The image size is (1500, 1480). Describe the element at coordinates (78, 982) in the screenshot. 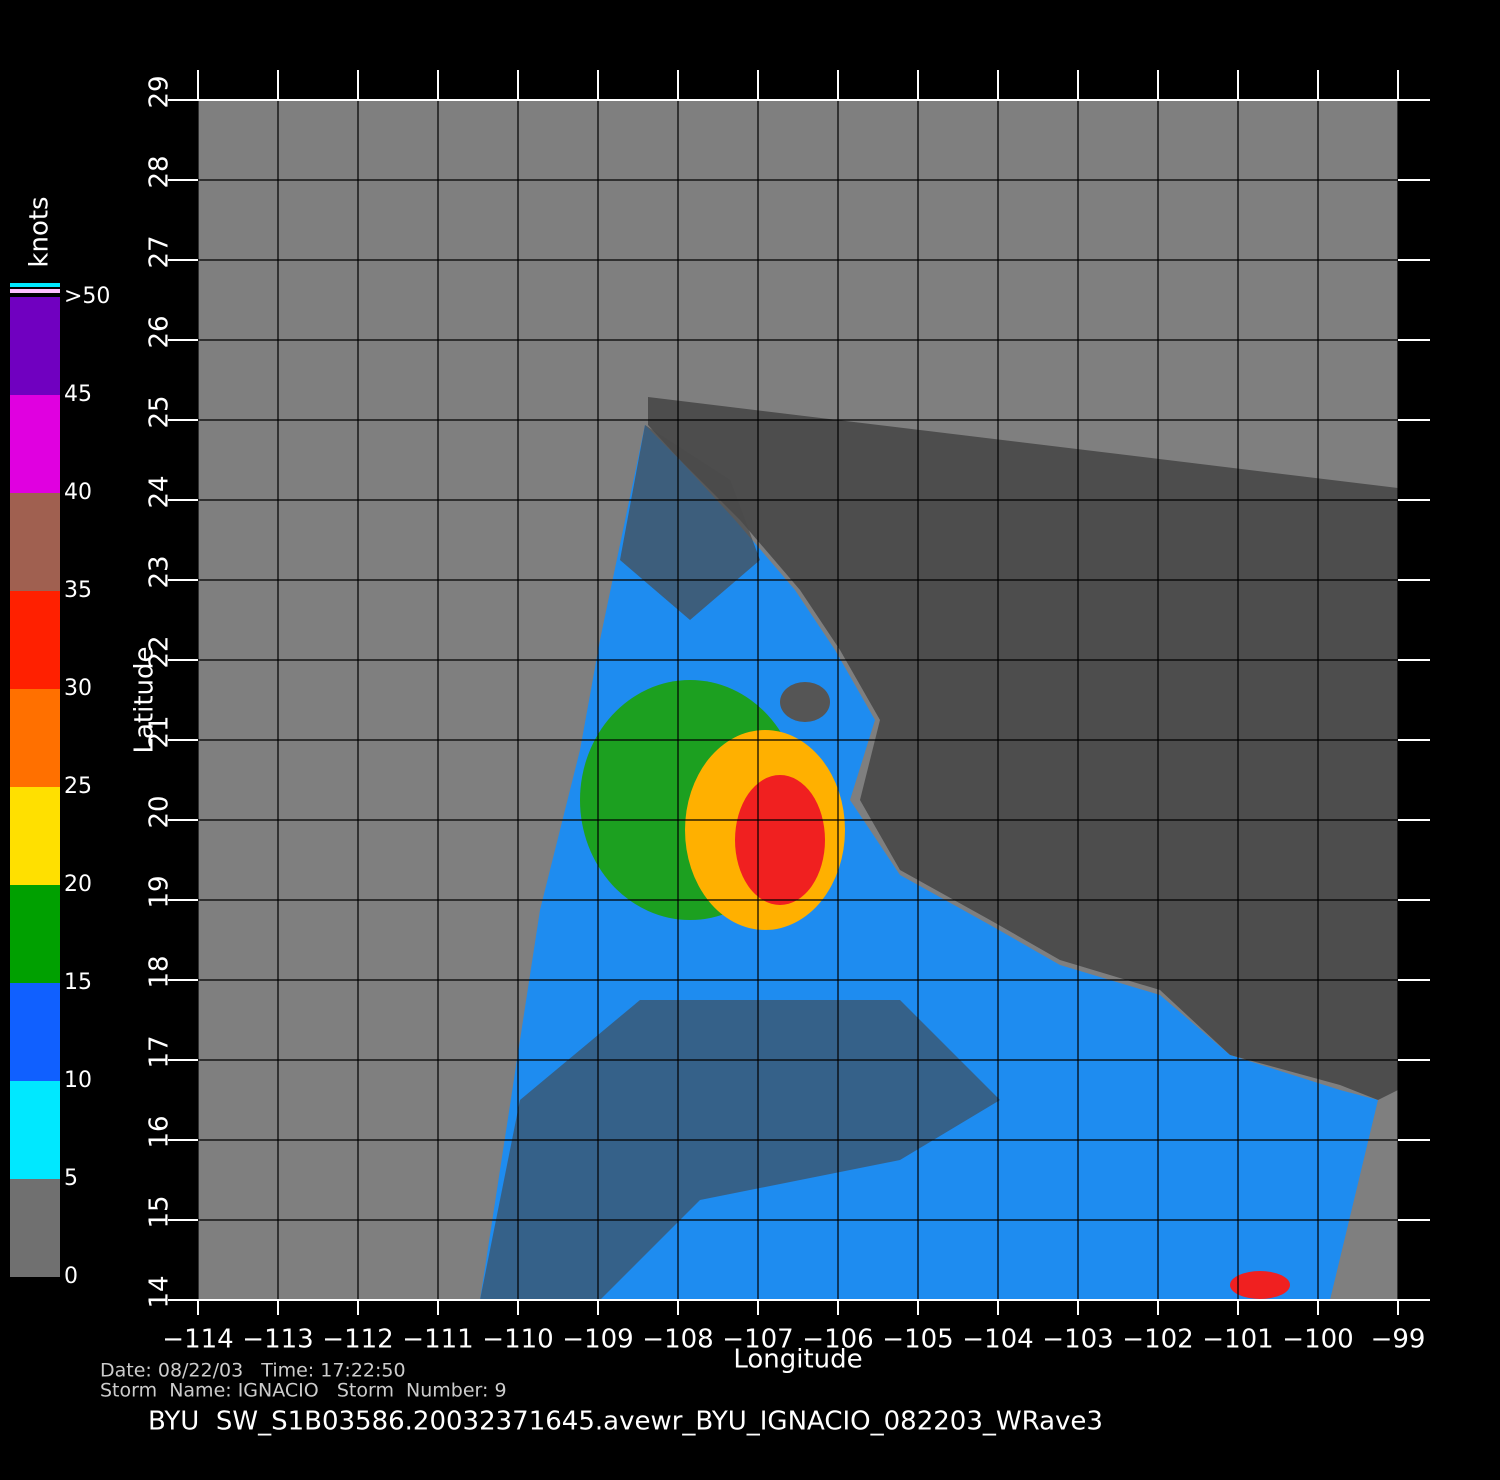

I see `colorbar-label: 15` at that location.